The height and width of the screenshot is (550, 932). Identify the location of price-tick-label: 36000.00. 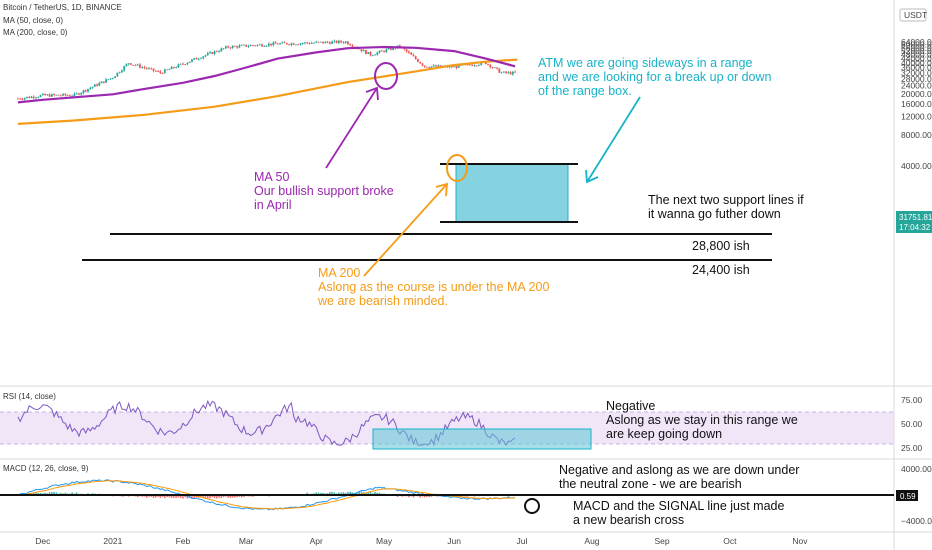
(916, 68).